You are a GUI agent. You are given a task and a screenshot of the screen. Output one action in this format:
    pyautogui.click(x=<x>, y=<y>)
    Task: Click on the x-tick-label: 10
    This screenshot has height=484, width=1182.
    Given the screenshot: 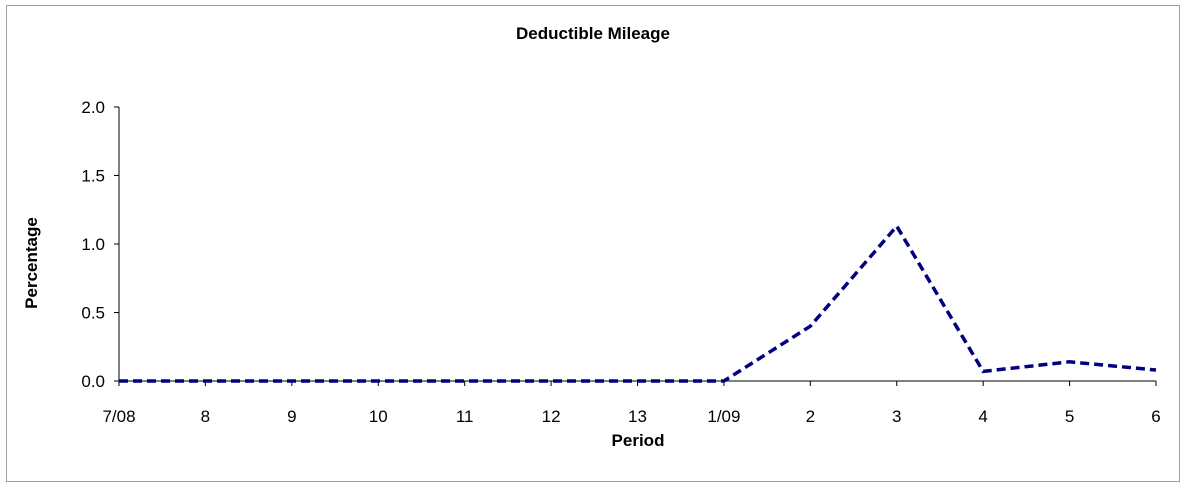 What is the action you would take?
    pyautogui.click(x=378, y=416)
    